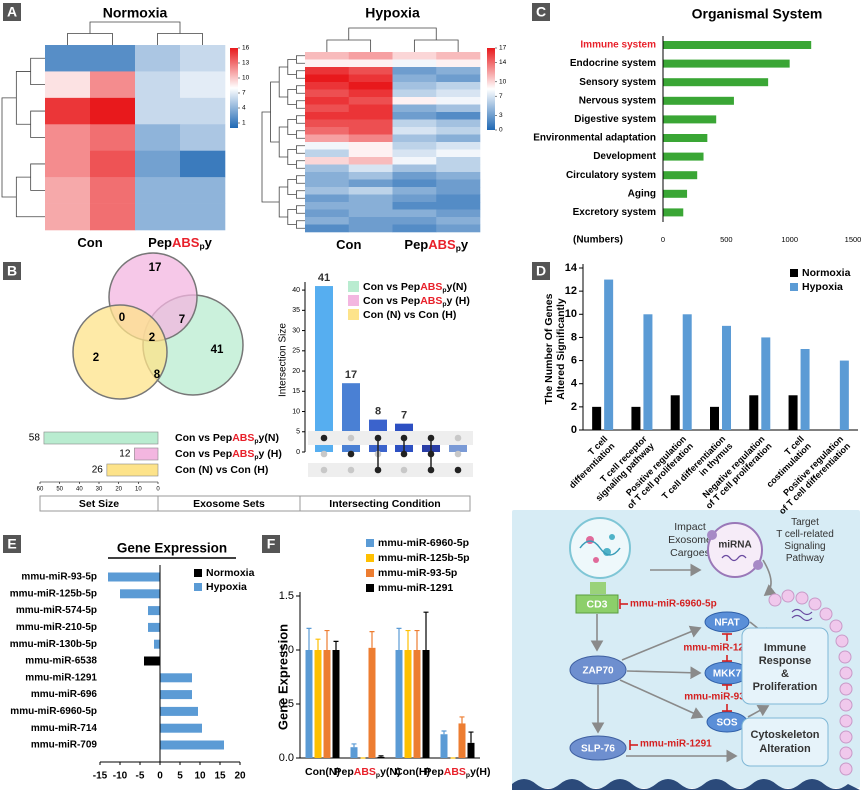 The image size is (864, 790). What do you see at coordinates (574, 360) in the screenshot?
I see `y-tick-label: 6` at bounding box center [574, 360].